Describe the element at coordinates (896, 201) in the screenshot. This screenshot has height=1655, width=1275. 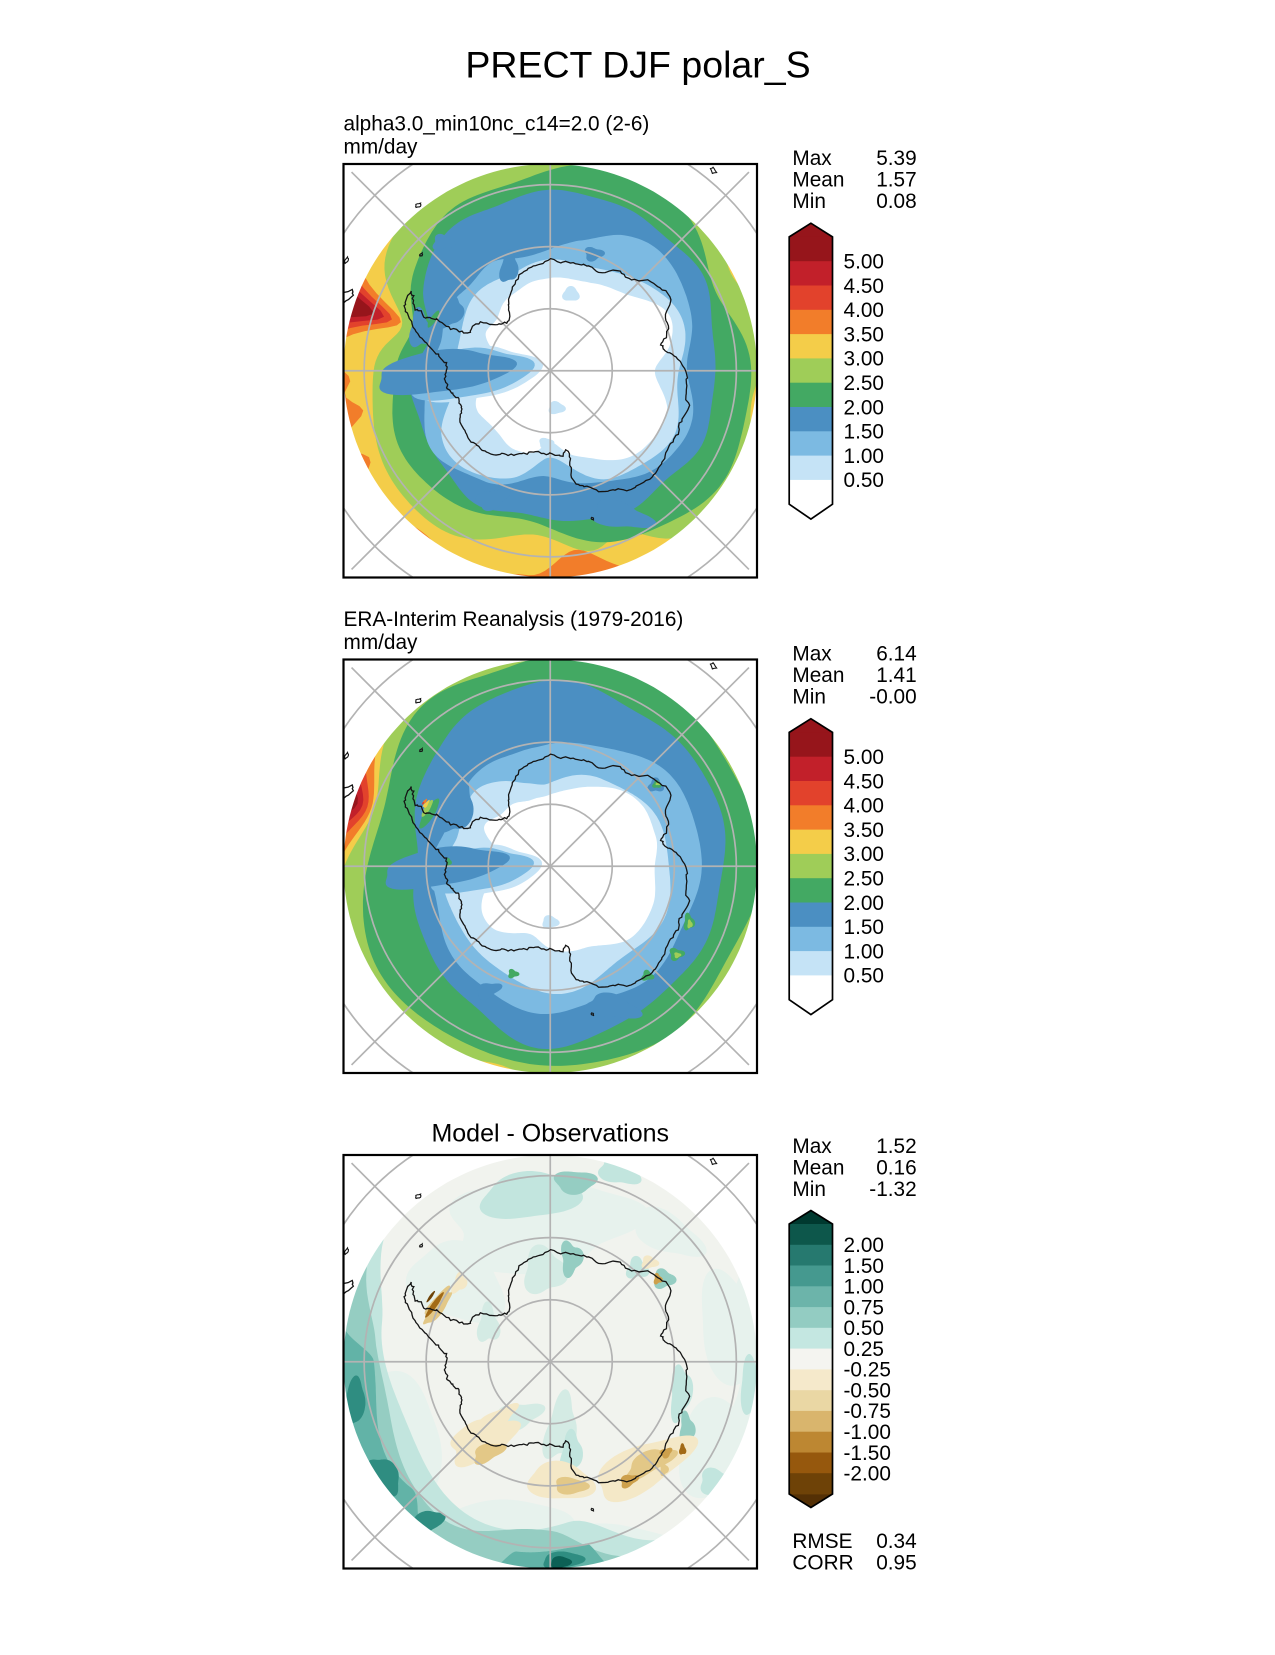
I see `svg-text: 0.08` at that location.